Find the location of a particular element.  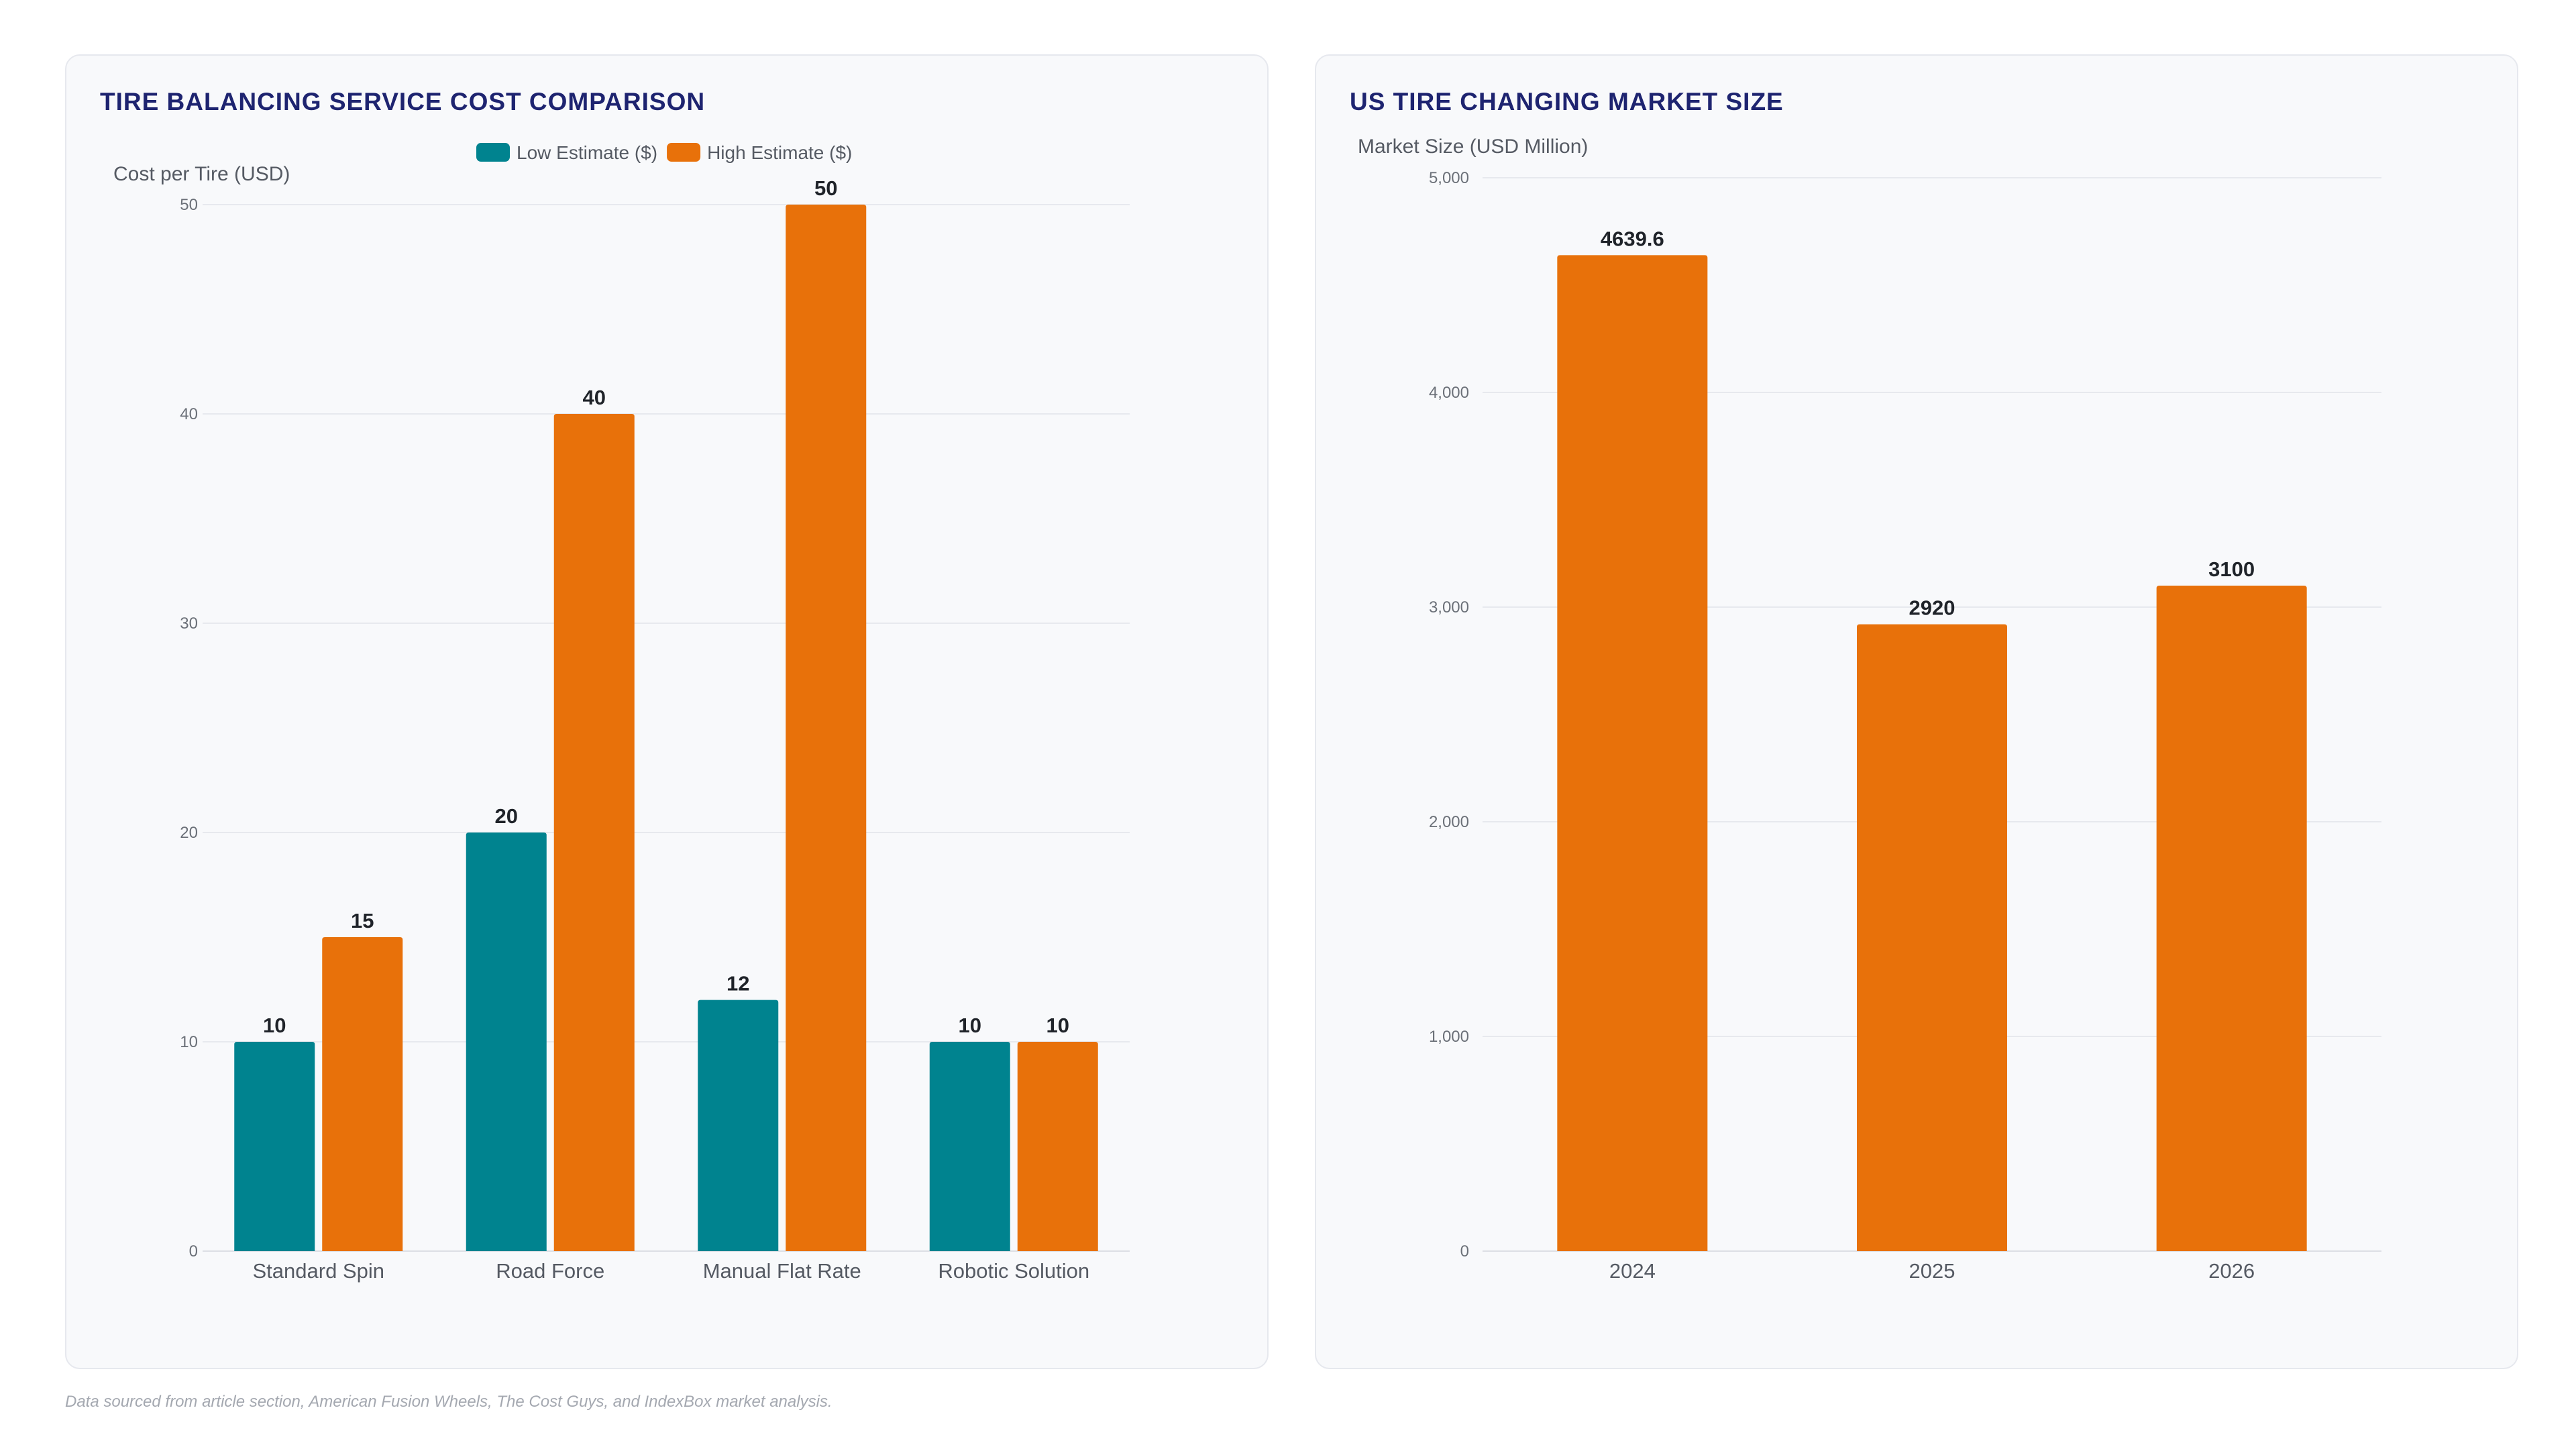

x-category-label: Robotic Solution is located at coordinates (1013, 1271).